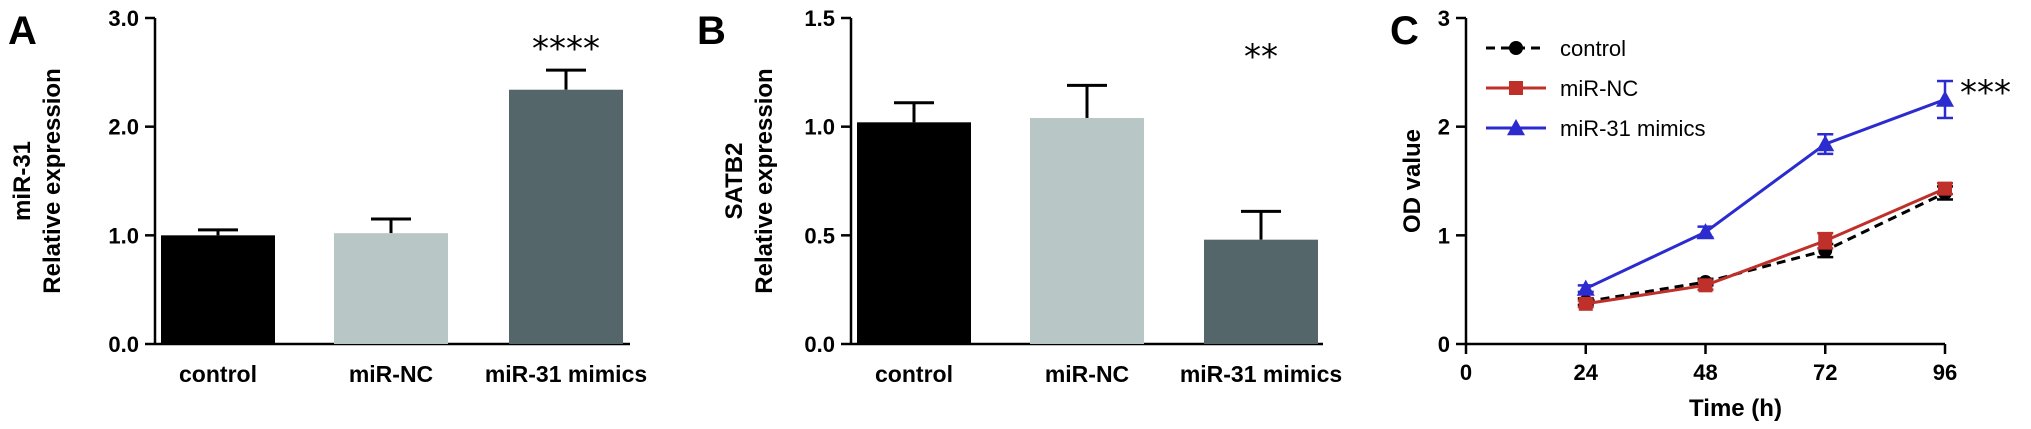  What do you see at coordinates (711, 31) in the screenshot?
I see `panel-b-letter: B` at bounding box center [711, 31].